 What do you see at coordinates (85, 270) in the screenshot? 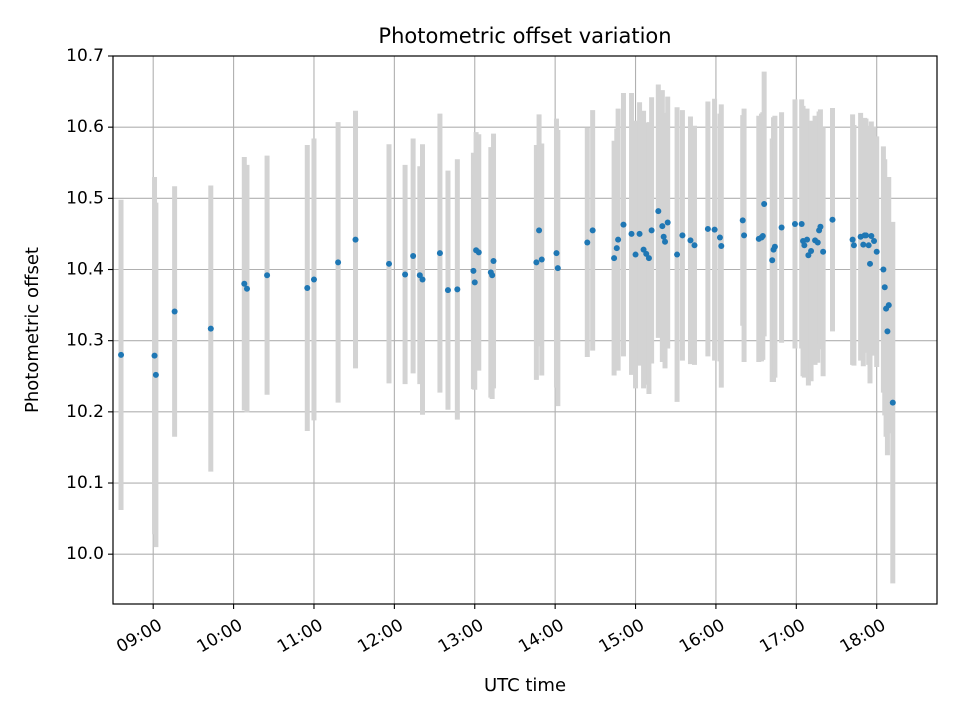
I see `y-tick-label: 10.4` at bounding box center [85, 270].